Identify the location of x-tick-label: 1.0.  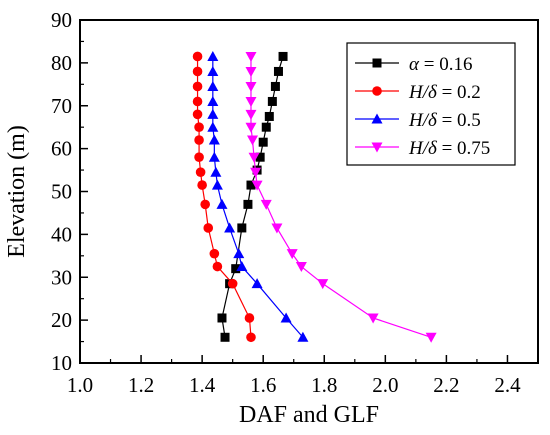
(80, 385).